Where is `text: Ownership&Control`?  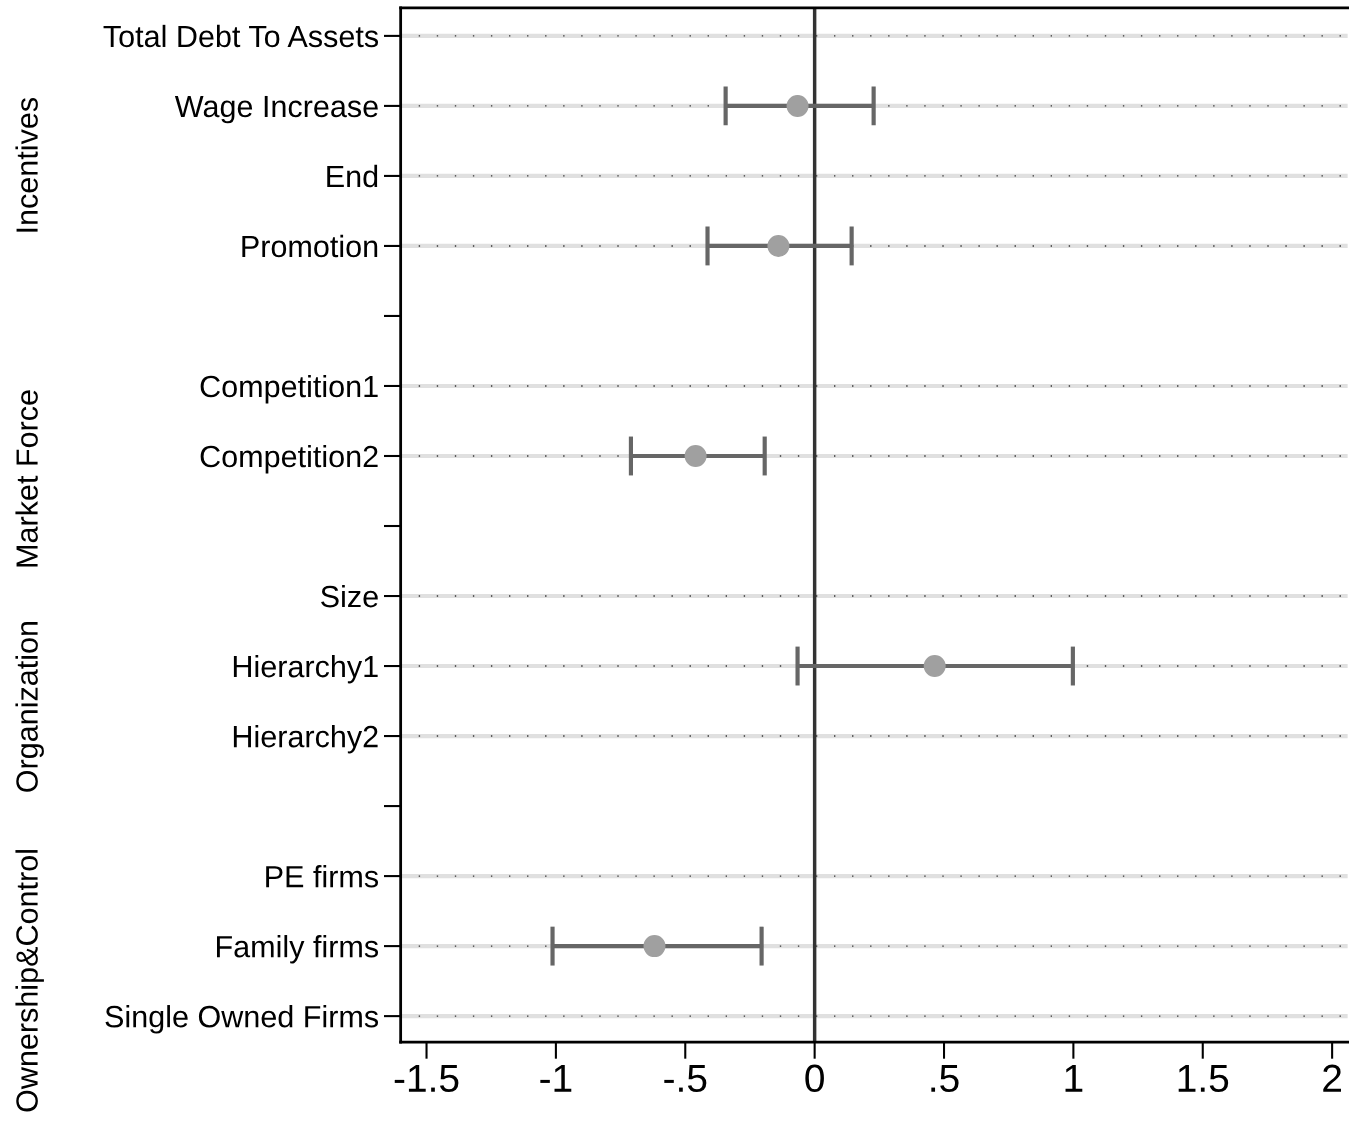 text: Ownership&Control is located at coordinates (29, 981).